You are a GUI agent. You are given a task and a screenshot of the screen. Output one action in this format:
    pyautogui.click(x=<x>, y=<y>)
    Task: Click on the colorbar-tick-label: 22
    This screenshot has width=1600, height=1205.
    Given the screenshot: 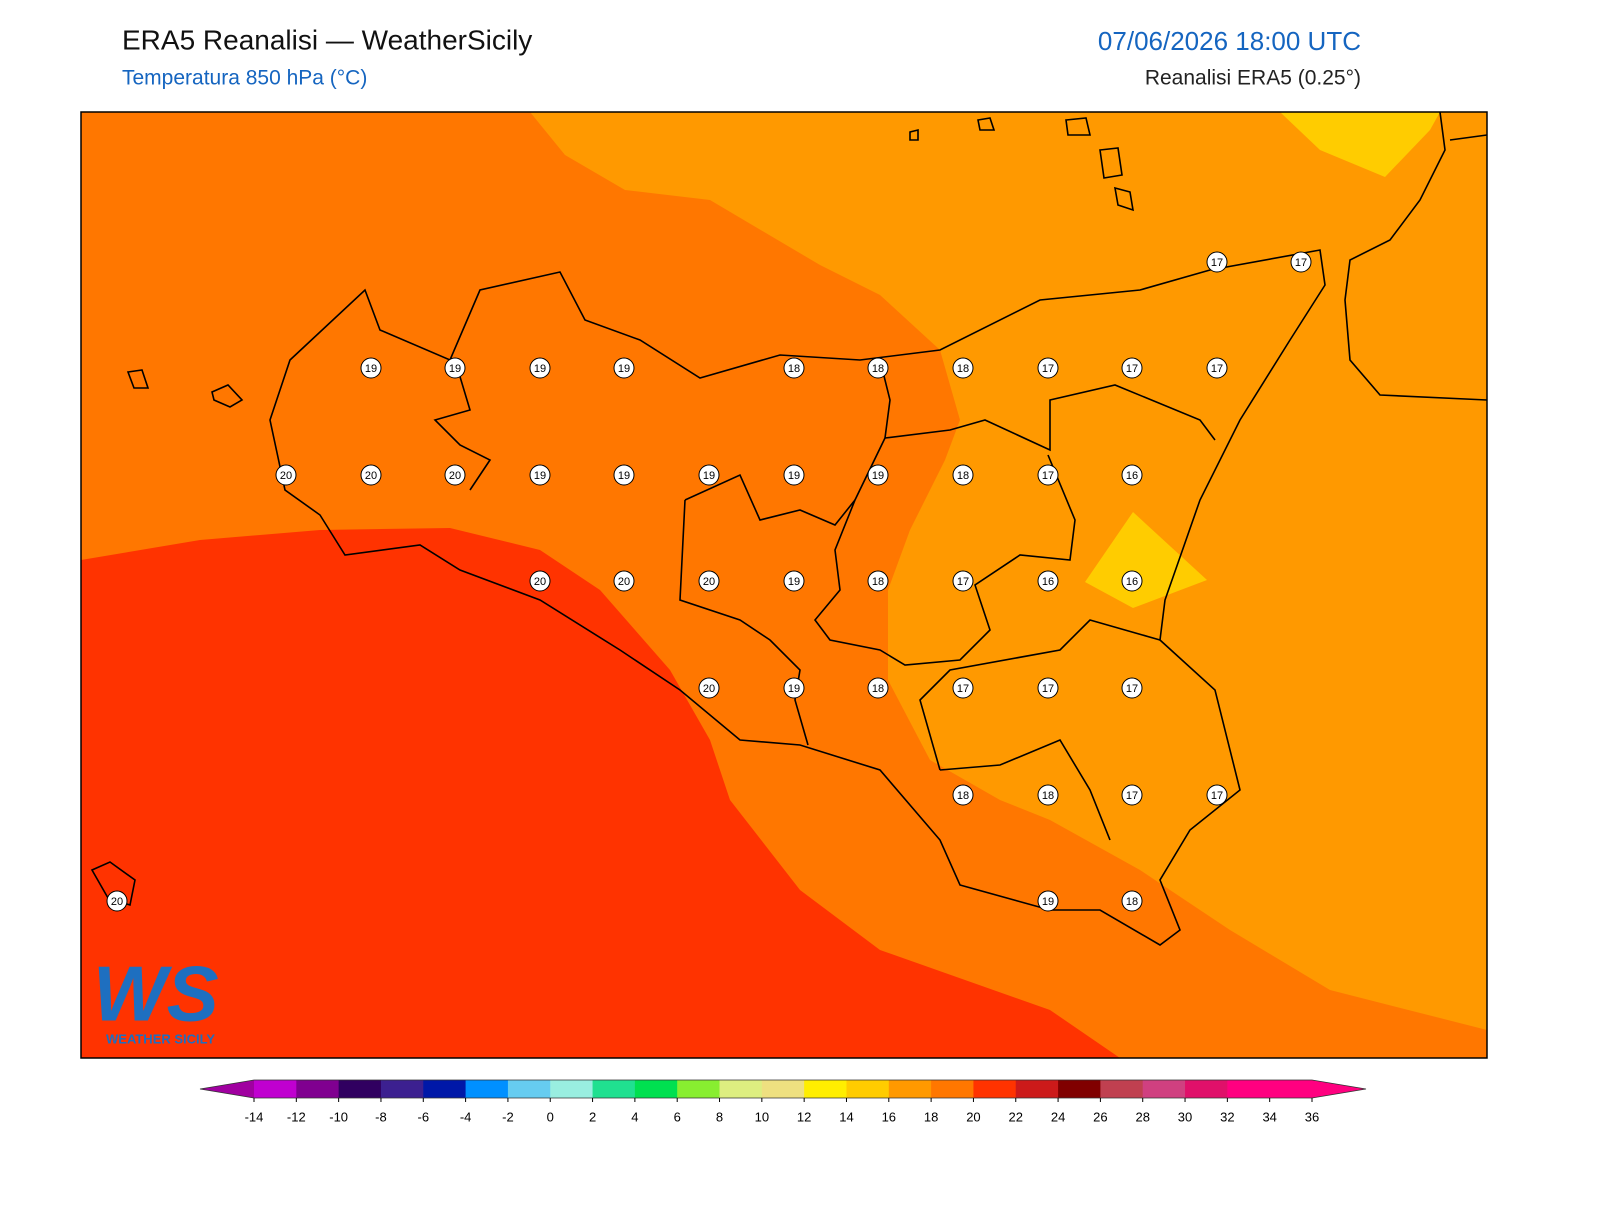 What is the action you would take?
    pyautogui.click(x=1016, y=1116)
    